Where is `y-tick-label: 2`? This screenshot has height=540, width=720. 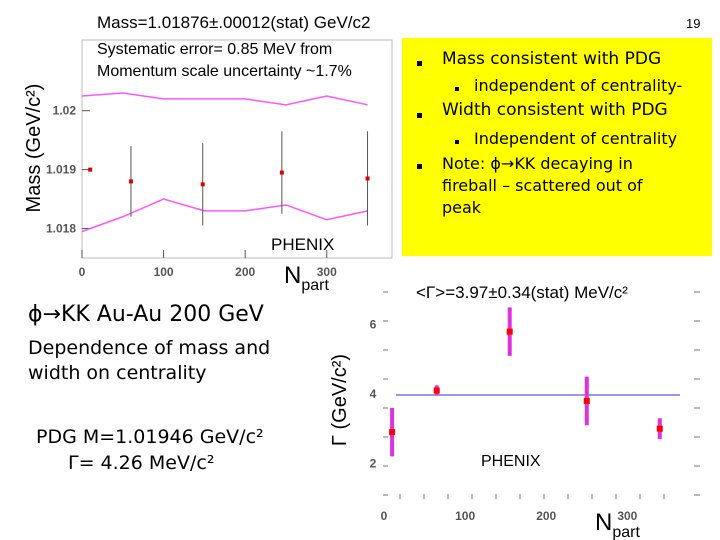 y-tick-label: 2 is located at coordinates (373, 463).